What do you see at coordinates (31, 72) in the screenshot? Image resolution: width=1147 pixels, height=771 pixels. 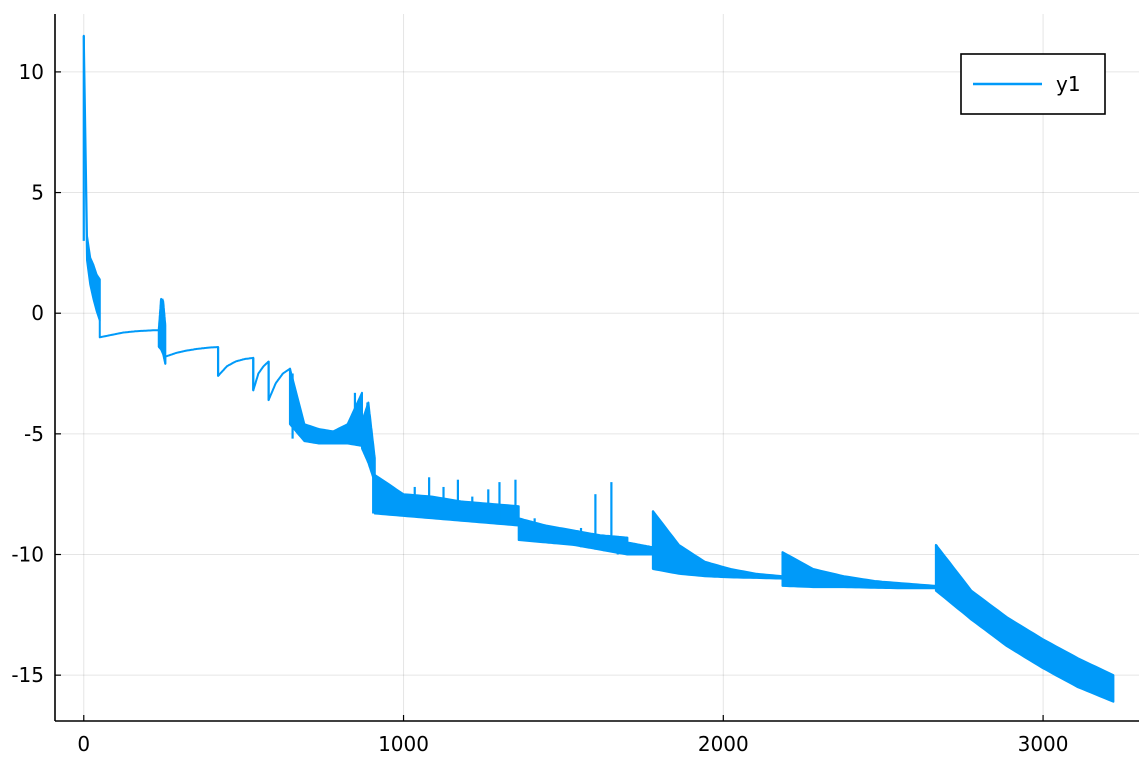 I see `y-tick-label: 10` at bounding box center [31, 72].